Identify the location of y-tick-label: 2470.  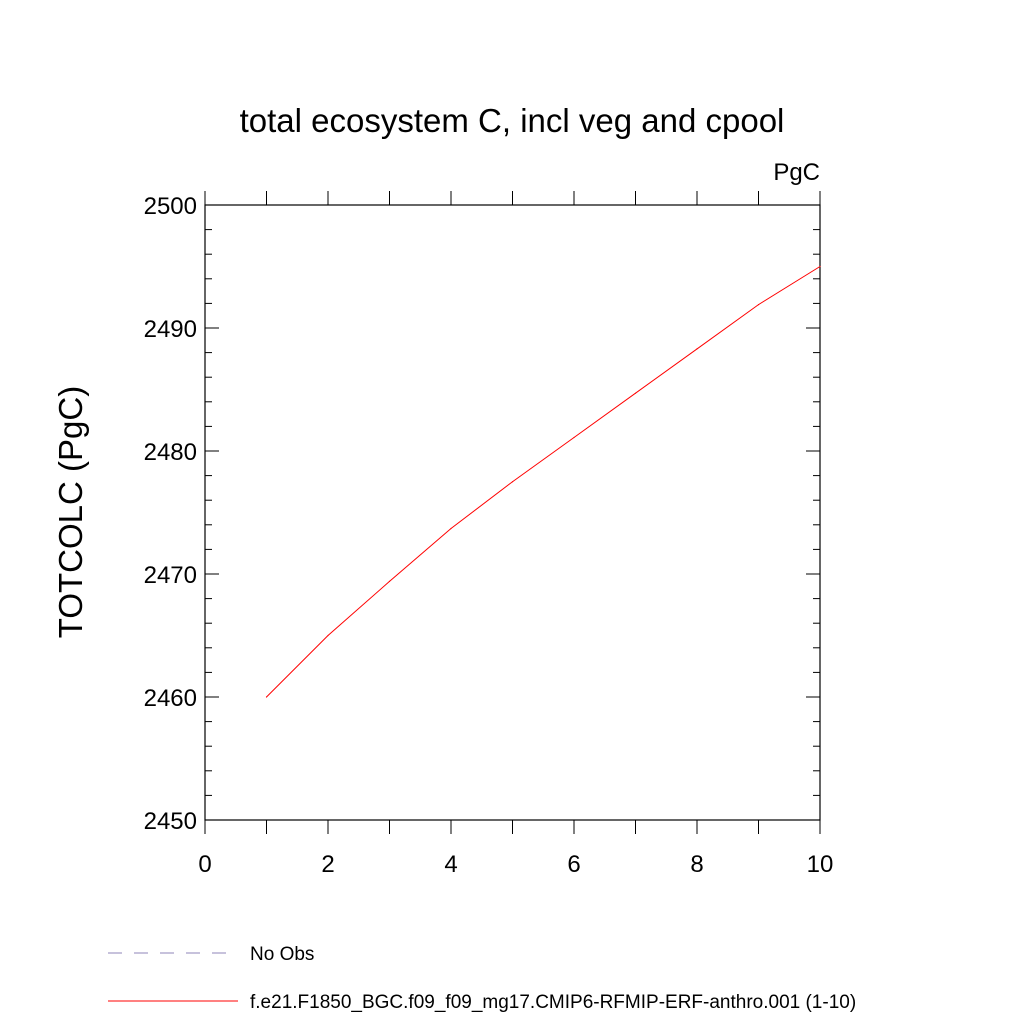
(170, 575).